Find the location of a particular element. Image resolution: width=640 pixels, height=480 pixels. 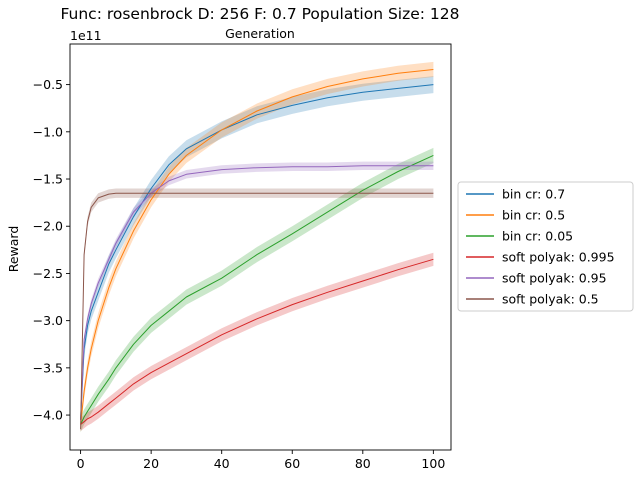

x-tick-label: 40 is located at coordinates (222, 463).